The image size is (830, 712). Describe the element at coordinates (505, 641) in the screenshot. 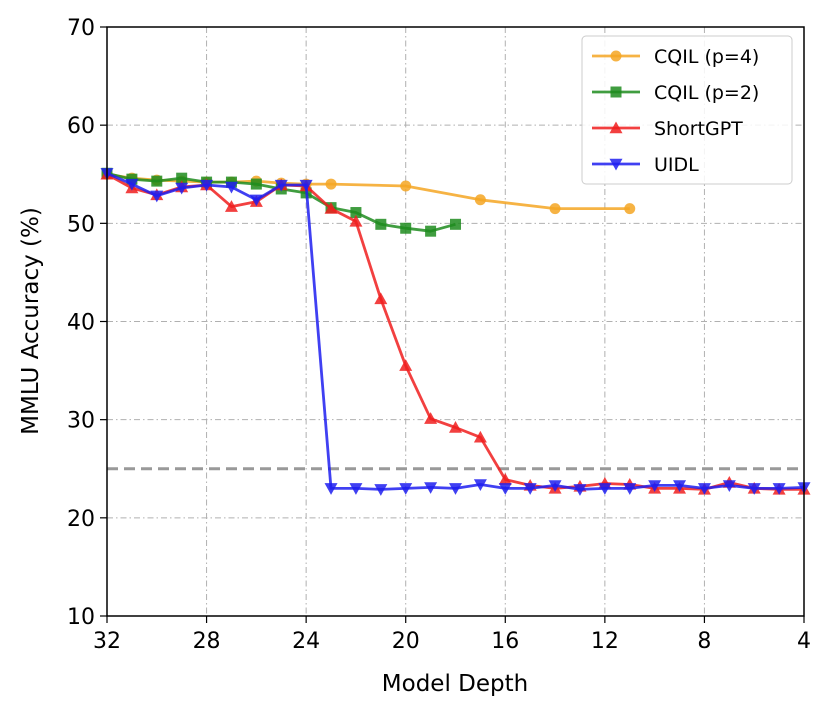

I see `x-tick-label: 16` at that location.